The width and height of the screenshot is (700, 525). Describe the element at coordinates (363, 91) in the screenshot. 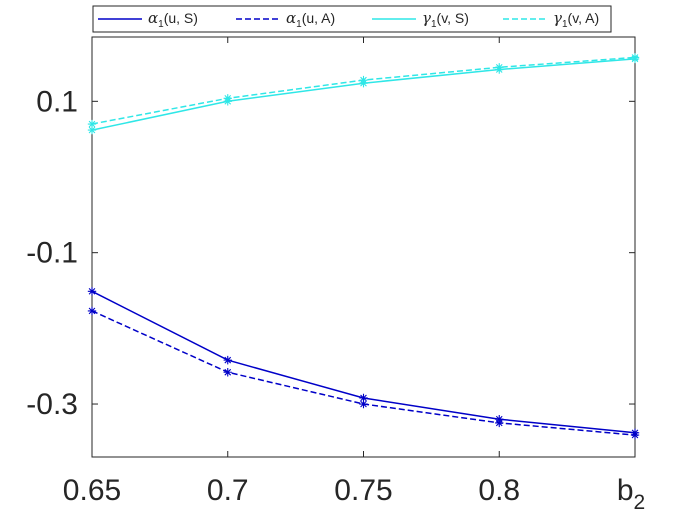

I see `series-1-va` at that location.